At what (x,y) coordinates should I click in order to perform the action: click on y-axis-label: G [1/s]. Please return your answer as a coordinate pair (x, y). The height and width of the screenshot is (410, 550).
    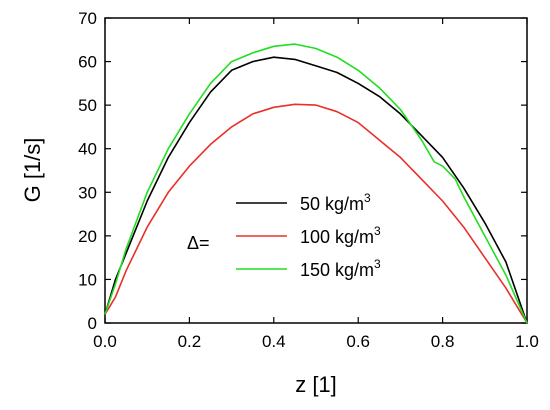
    Looking at the image, I should click on (32, 170).